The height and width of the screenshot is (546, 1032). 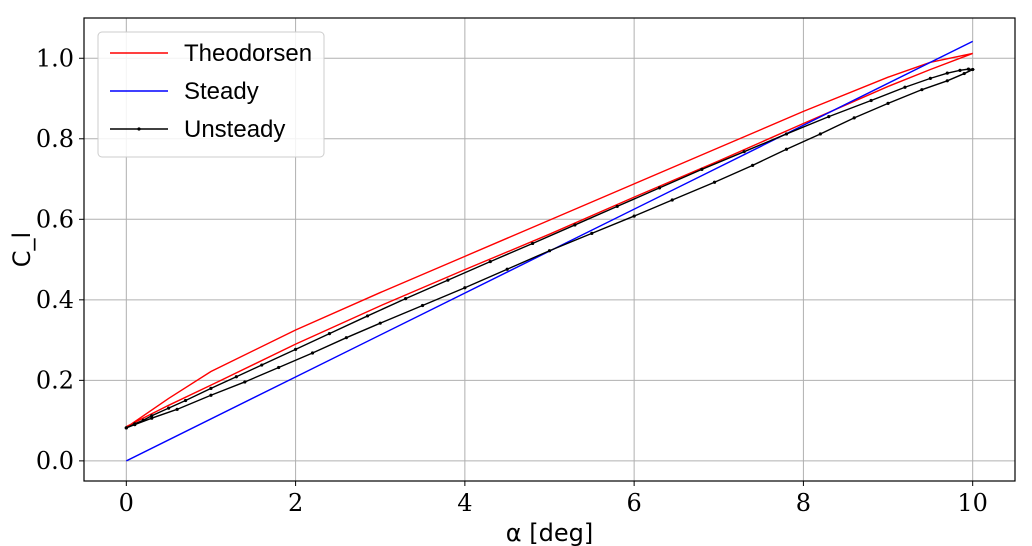 I want to click on x-tick-label: 0, so click(x=126, y=503).